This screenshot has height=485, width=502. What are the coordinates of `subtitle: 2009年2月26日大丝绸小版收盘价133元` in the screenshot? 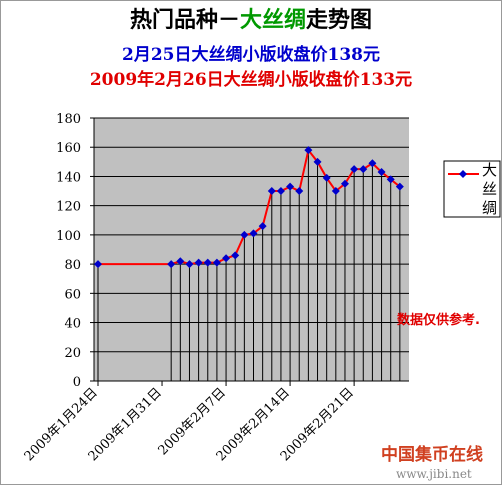 It's located at (251, 79).